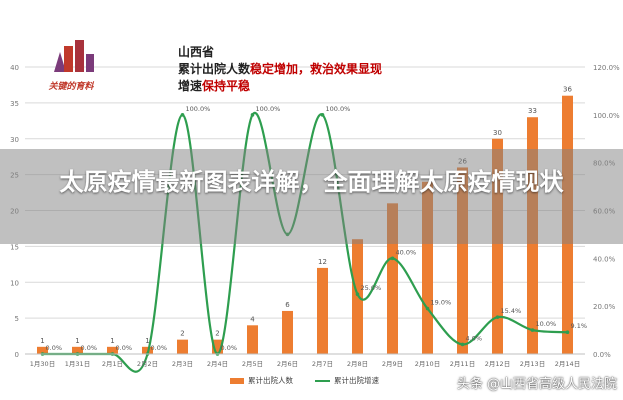  I want to click on x-tick-label: 2月11日, so click(462, 364).